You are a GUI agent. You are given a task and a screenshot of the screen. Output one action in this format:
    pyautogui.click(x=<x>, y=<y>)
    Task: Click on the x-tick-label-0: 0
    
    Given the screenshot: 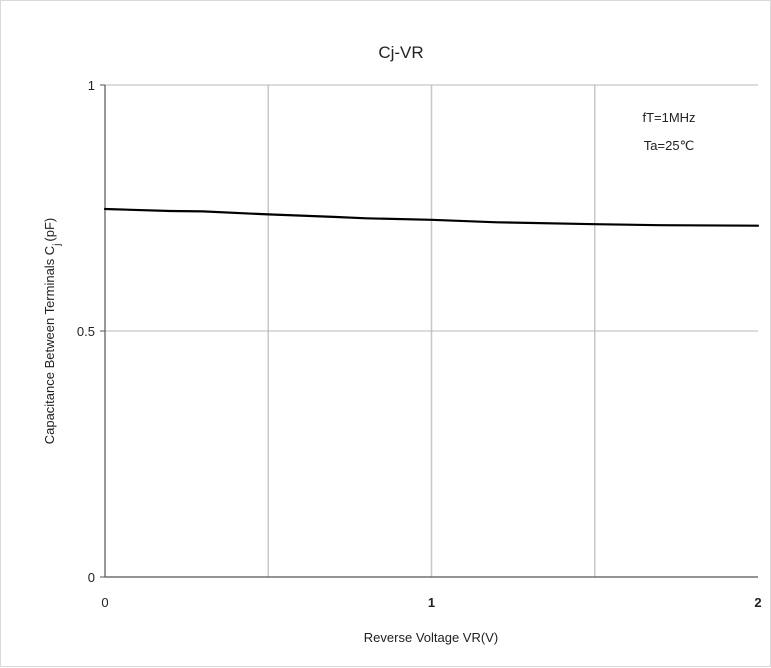 What is the action you would take?
    pyautogui.click(x=104, y=602)
    